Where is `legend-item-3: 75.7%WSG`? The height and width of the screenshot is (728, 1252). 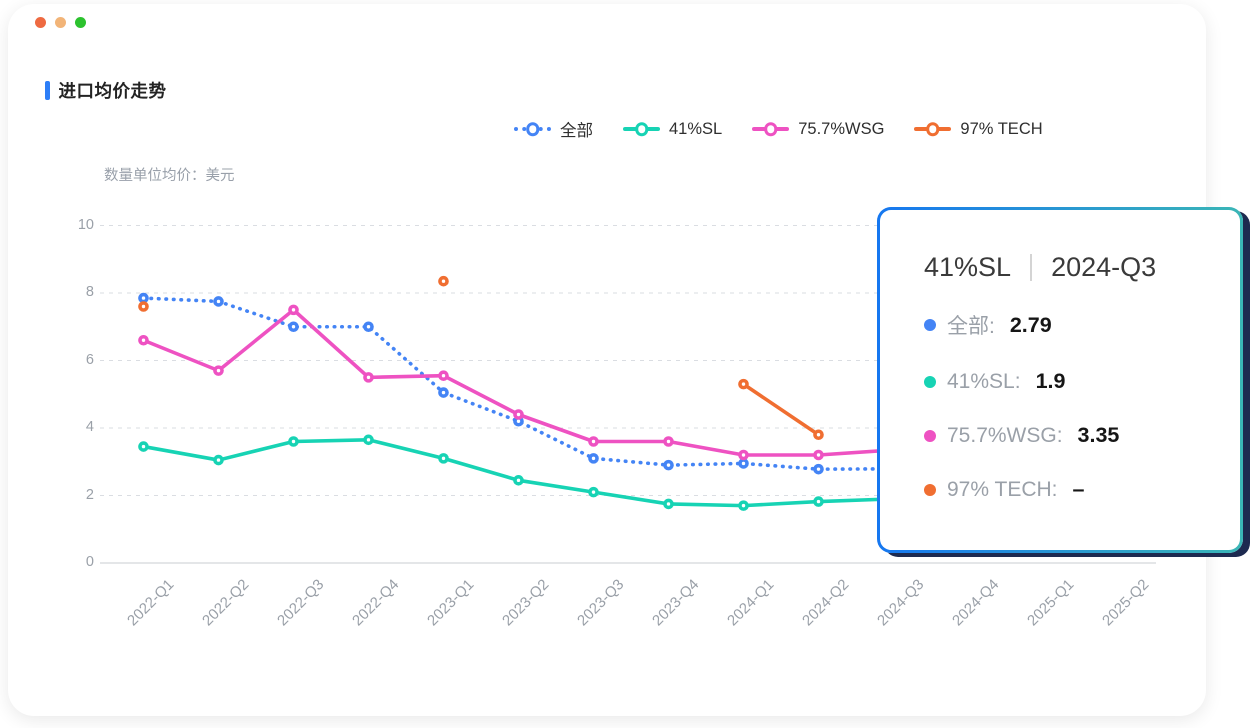 legend-item-3: 75.7%WSG is located at coordinates (818, 129).